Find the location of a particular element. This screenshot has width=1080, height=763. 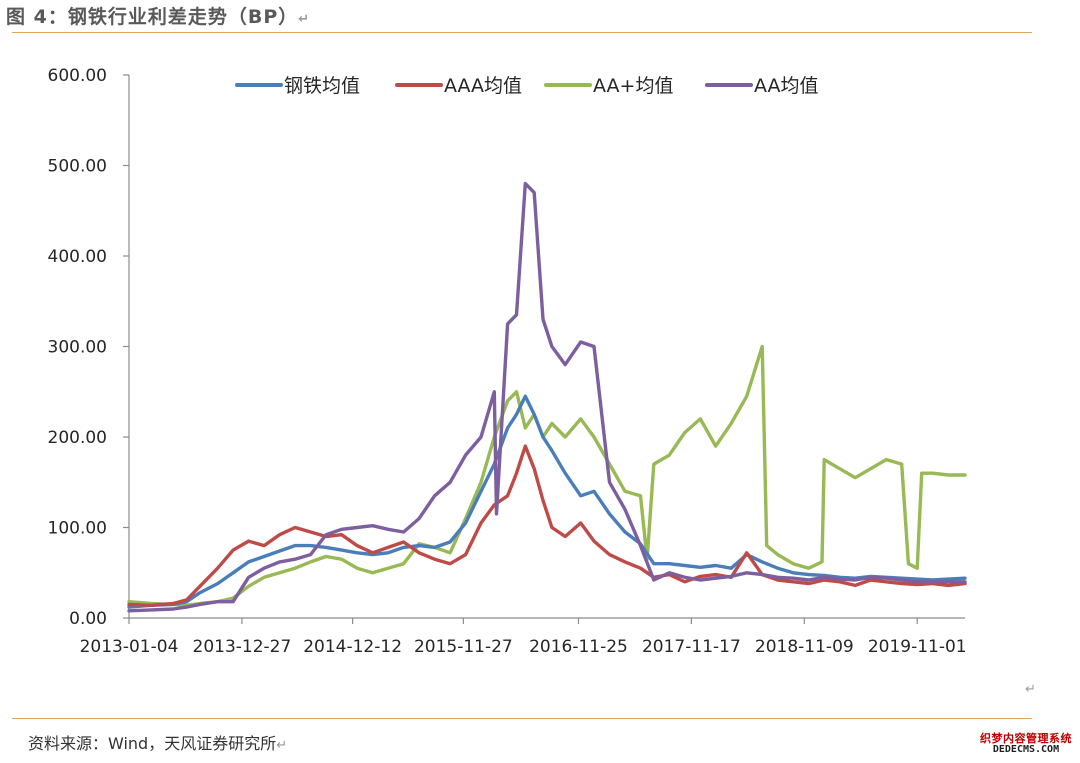

y-tick-label: 300.00 is located at coordinates (77, 348).